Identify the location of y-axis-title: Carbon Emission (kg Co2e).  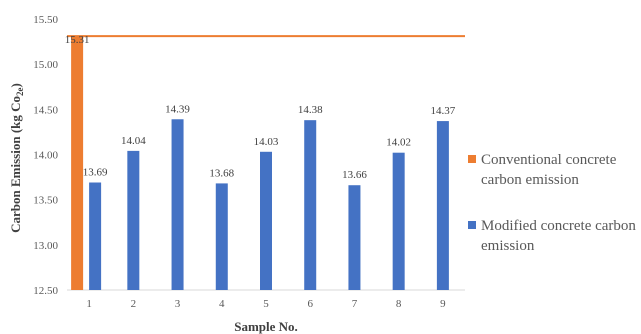
(16, 158).